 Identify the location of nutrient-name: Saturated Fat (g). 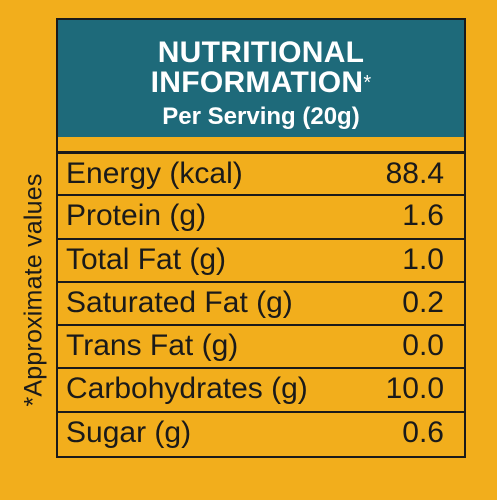
(179, 302).